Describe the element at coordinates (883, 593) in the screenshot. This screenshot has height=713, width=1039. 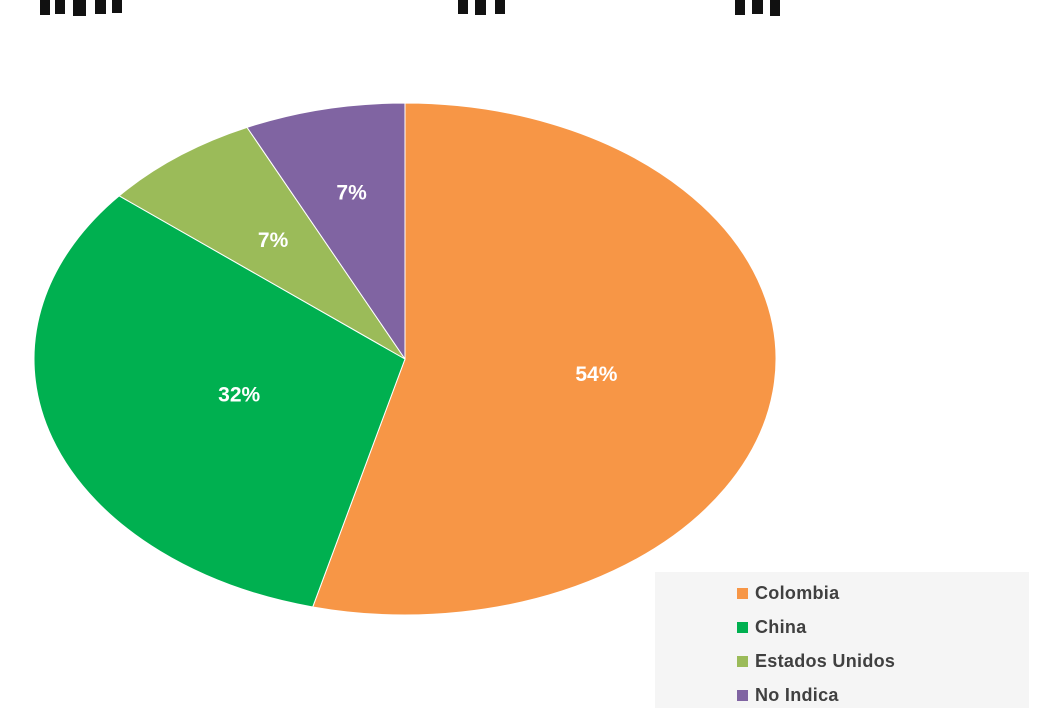
I see `legend-item-colombia: Colombia` at that location.